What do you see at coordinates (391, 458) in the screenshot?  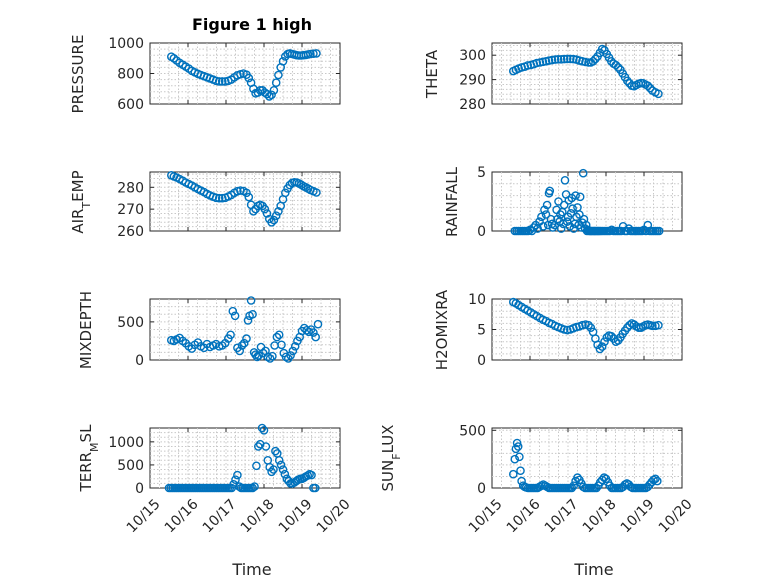 I see `sun-flux-y-axis-label: SUNFLUX` at bounding box center [391, 458].